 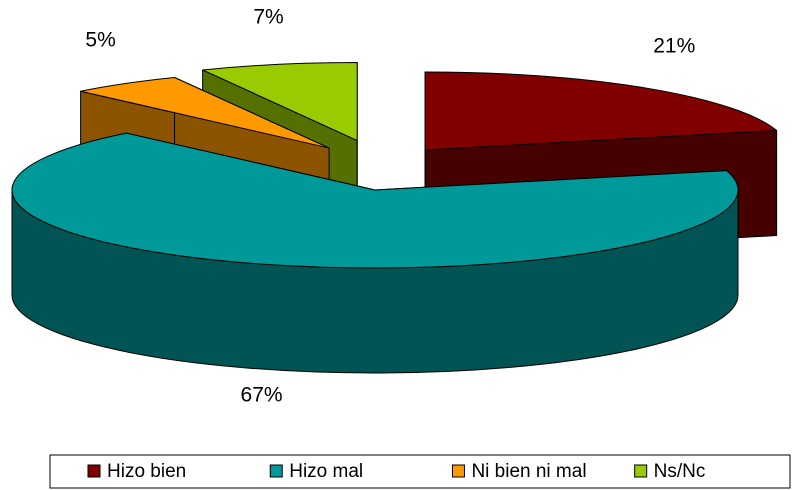 What do you see at coordinates (146, 471) in the screenshot?
I see `legend-label: Hizo bien` at bounding box center [146, 471].